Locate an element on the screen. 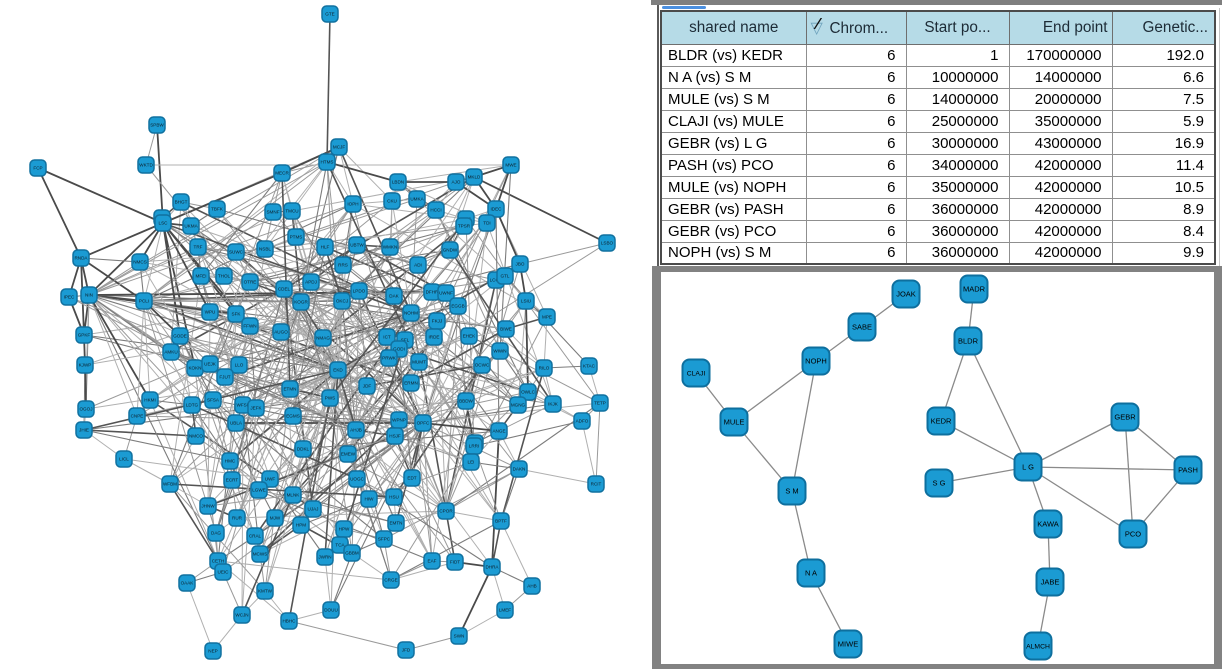 The height and width of the screenshot is (669, 1222). svg-text: THOL is located at coordinates (224, 276).